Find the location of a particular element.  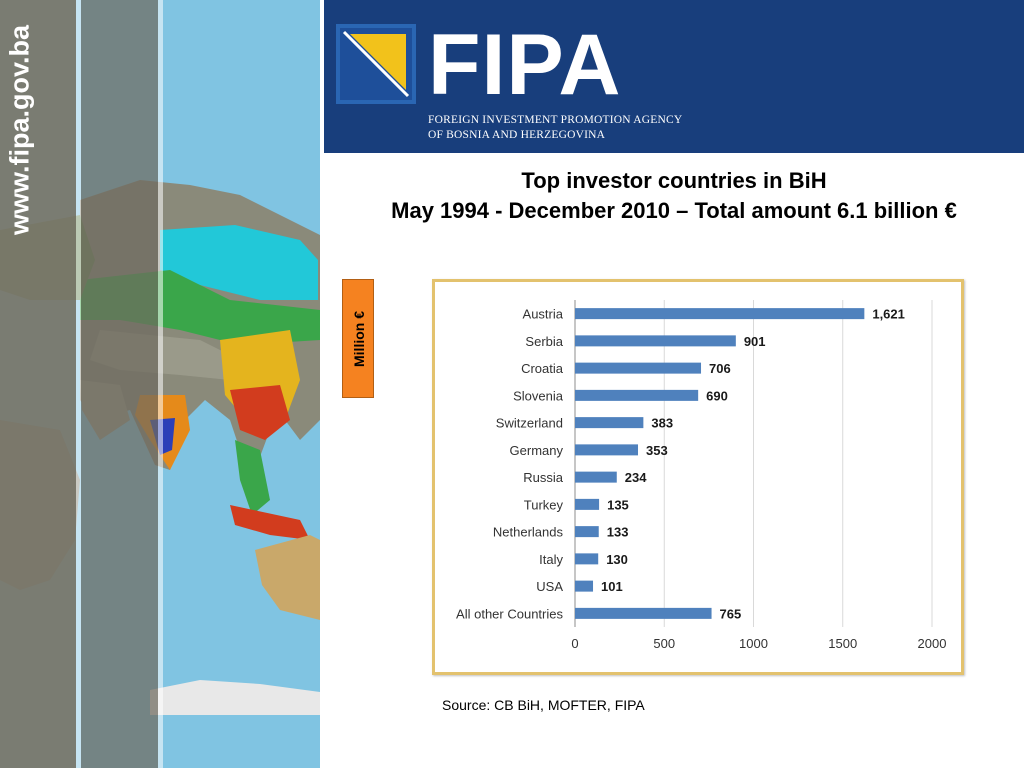

map-strip-left is located at coordinates (38, 384).